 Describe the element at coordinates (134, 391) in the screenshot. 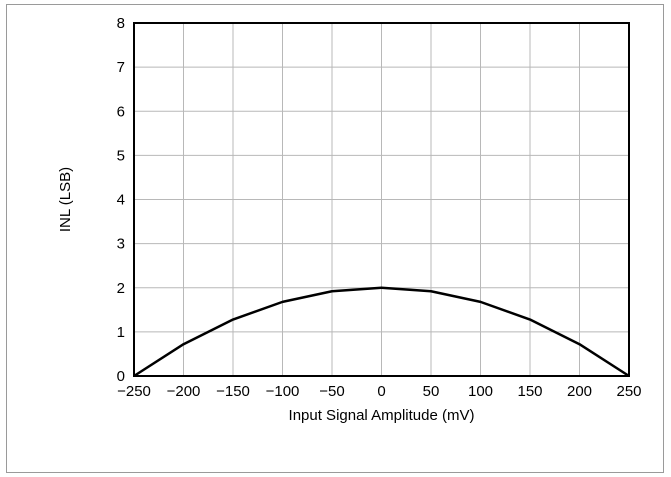

I see `x-tick-label: −250` at that location.